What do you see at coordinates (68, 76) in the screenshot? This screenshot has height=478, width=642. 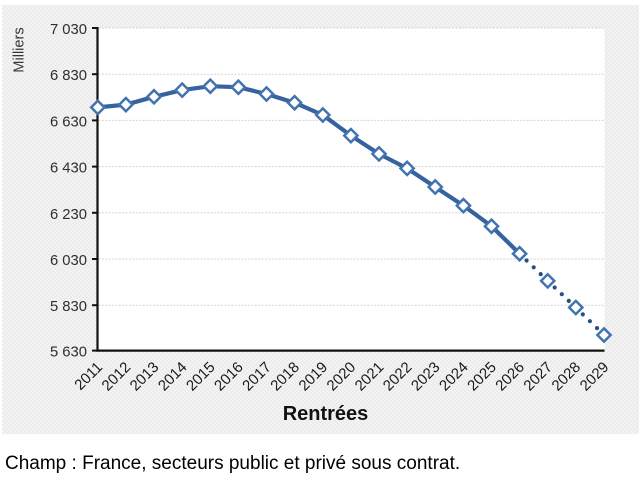 I see `svg-text: 6 830` at bounding box center [68, 76].